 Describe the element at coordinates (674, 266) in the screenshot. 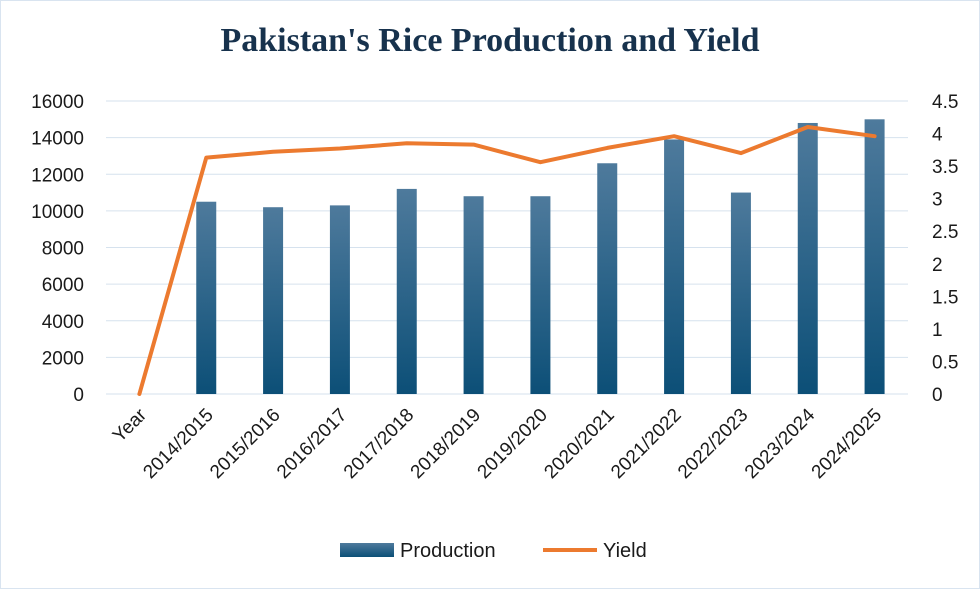

I see `bar-2021-2022` at that location.